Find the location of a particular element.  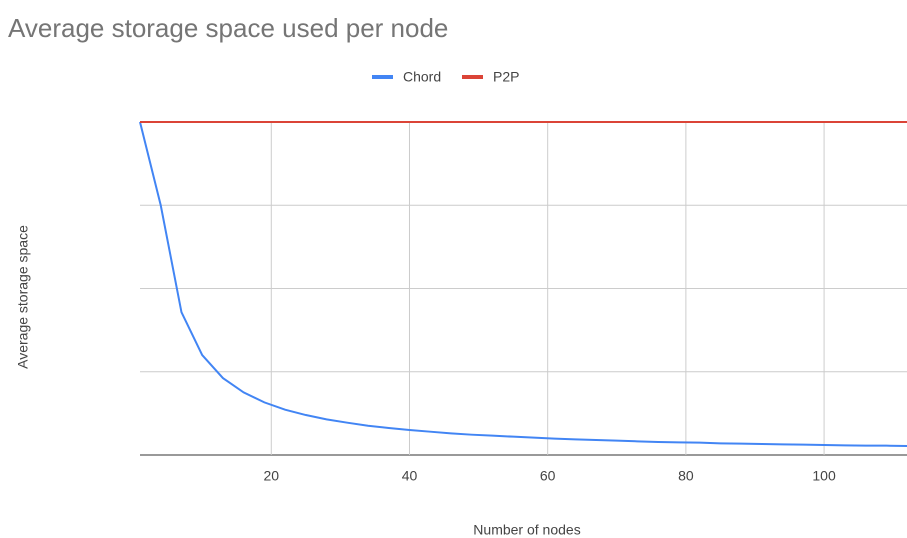

x-tick-label: 40 is located at coordinates (410, 476).